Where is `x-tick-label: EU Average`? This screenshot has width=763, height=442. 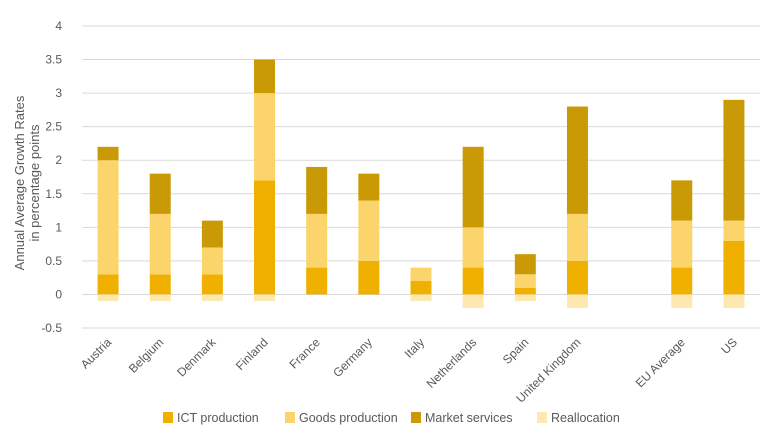
x-tick-label: EU Average is located at coordinates (660, 362).